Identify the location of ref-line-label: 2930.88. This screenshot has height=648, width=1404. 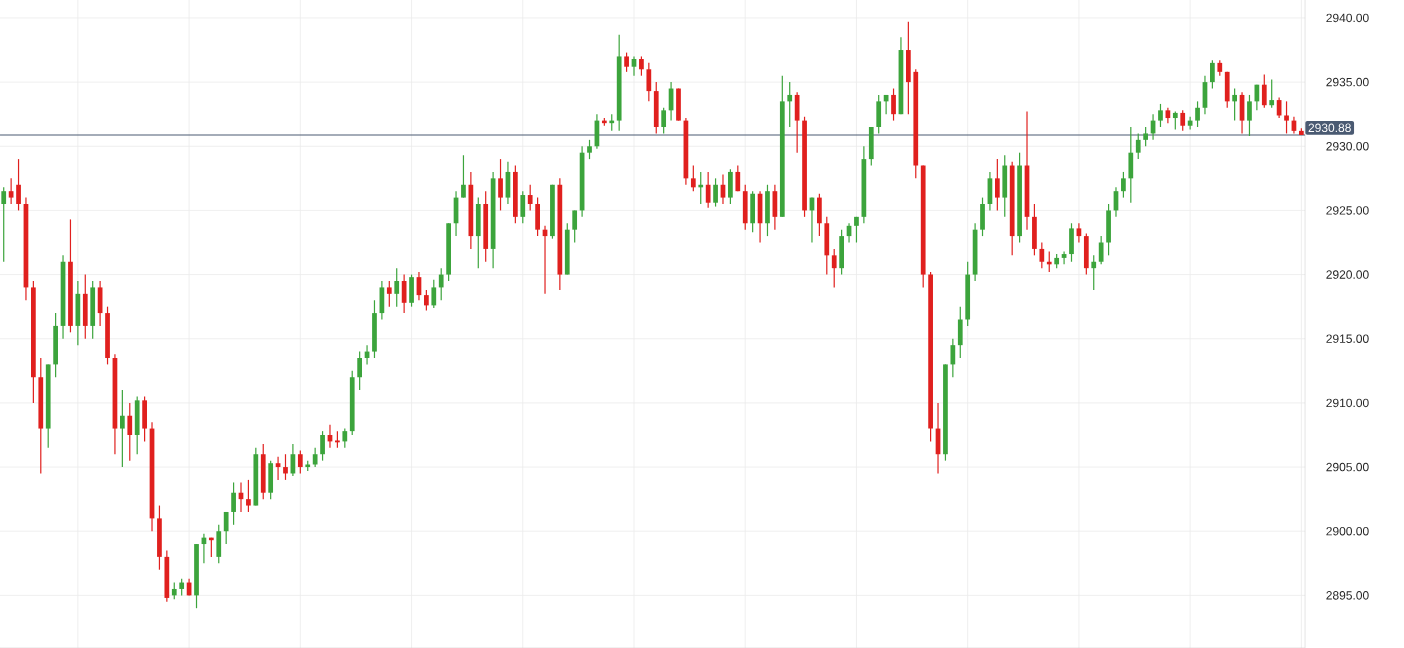
(1329, 128).